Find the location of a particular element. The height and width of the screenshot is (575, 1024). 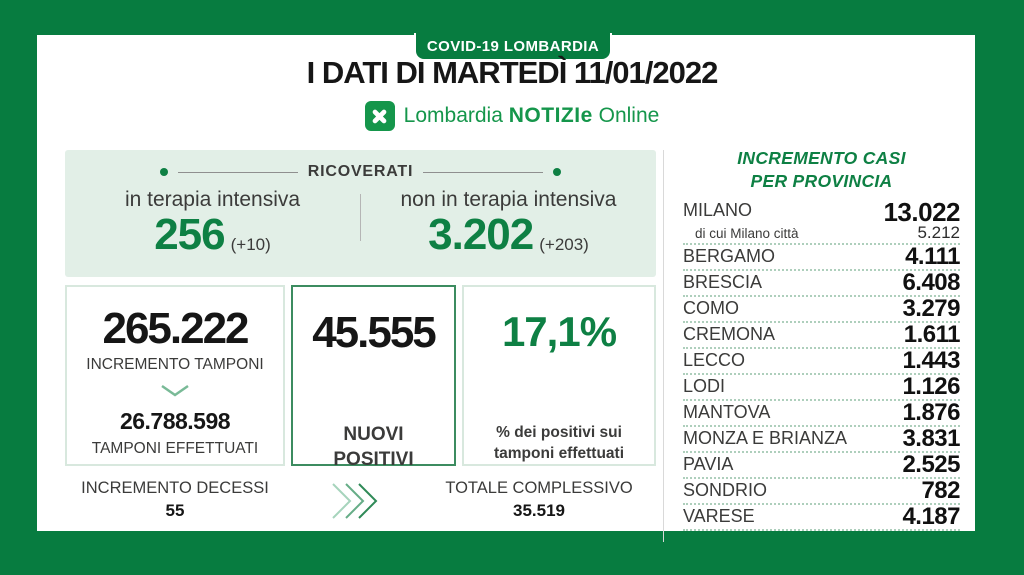

table-row: LECCO 1.443 is located at coordinates (821, 361).